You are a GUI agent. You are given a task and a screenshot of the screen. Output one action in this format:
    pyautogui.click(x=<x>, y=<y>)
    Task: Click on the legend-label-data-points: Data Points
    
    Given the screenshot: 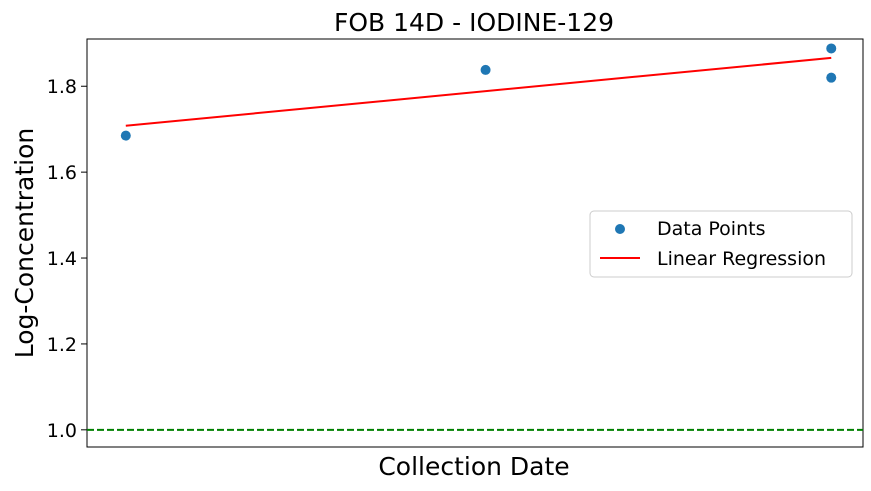 What is the action you would take?
    pyautogui.click(x=711, y=229)
    